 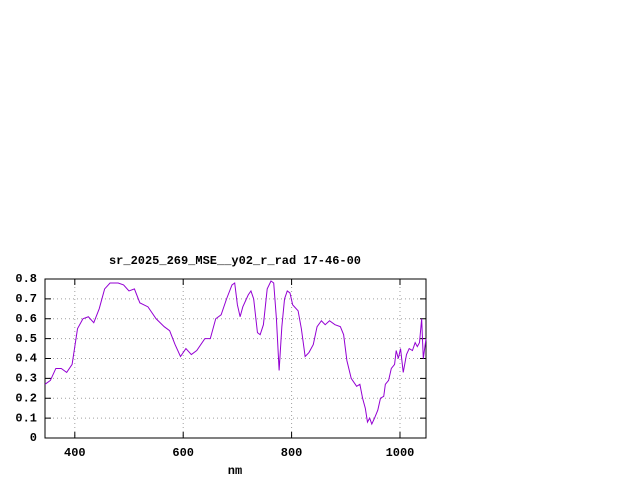 What do you see at coordinates (26, 379) in the screenshot?
I see `y-tick-label: 0.3` at bounding box center [26, 379].